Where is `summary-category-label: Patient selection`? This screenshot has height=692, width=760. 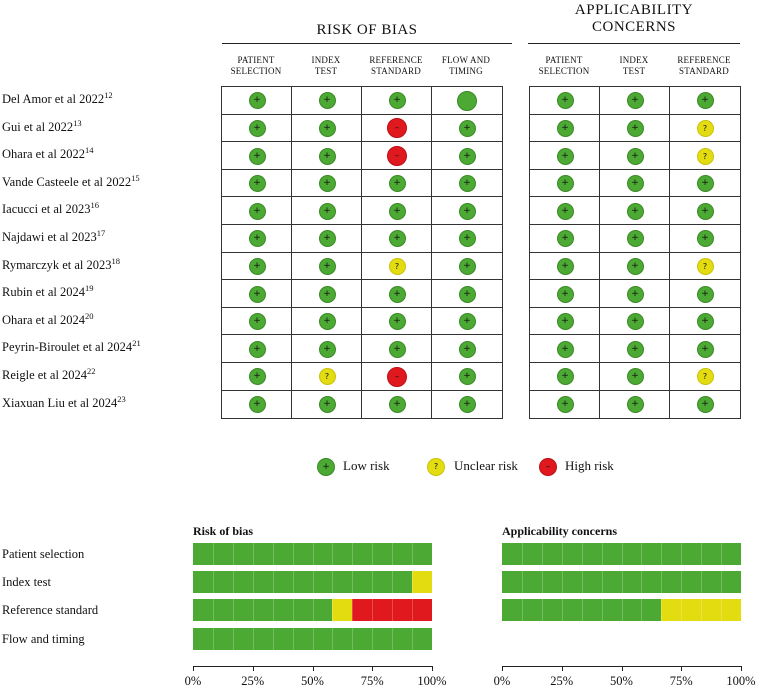
summary-category-label: Patient selection is located at coordinates (43, 554).